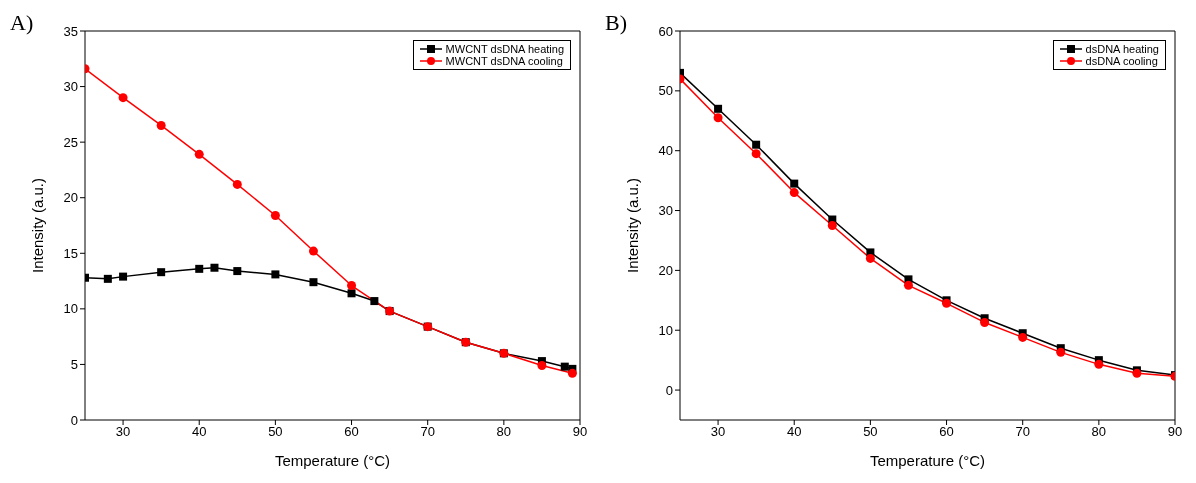 The height and width of the screenshot is (483, 1196). Describe the element at coordinates (616, 23) in the screenshot. I see `text: B)` at that location.